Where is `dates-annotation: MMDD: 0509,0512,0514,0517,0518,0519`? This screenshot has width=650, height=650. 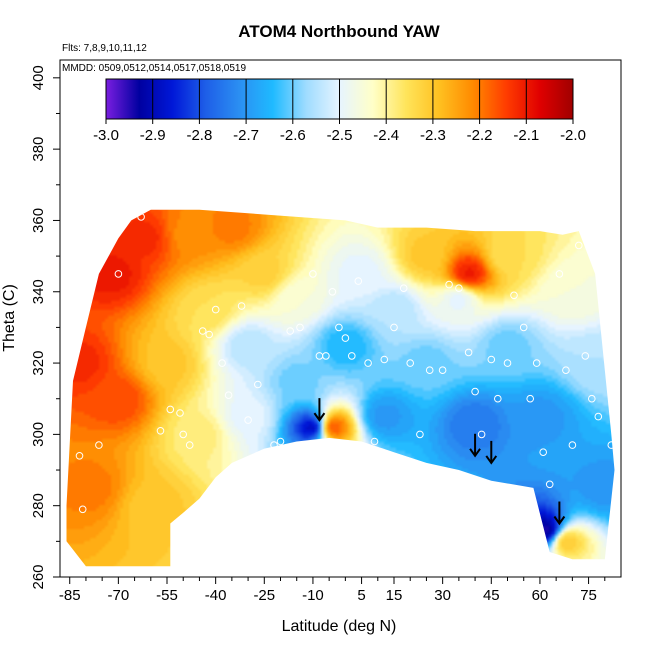
dates-annotation: MMDD: 0509,0512,0514,0517,0518,0519 is located at coordinates (154, 68).